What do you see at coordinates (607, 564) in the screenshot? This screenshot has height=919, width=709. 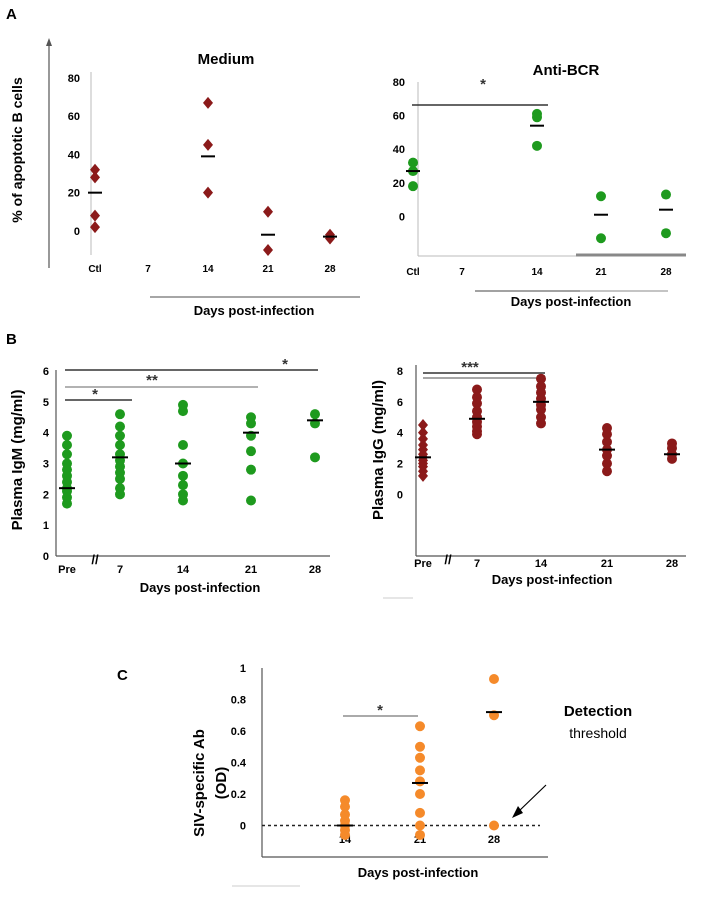 I see `chart-B-IgG-xtick: 21` at bounding box center [607, 564].